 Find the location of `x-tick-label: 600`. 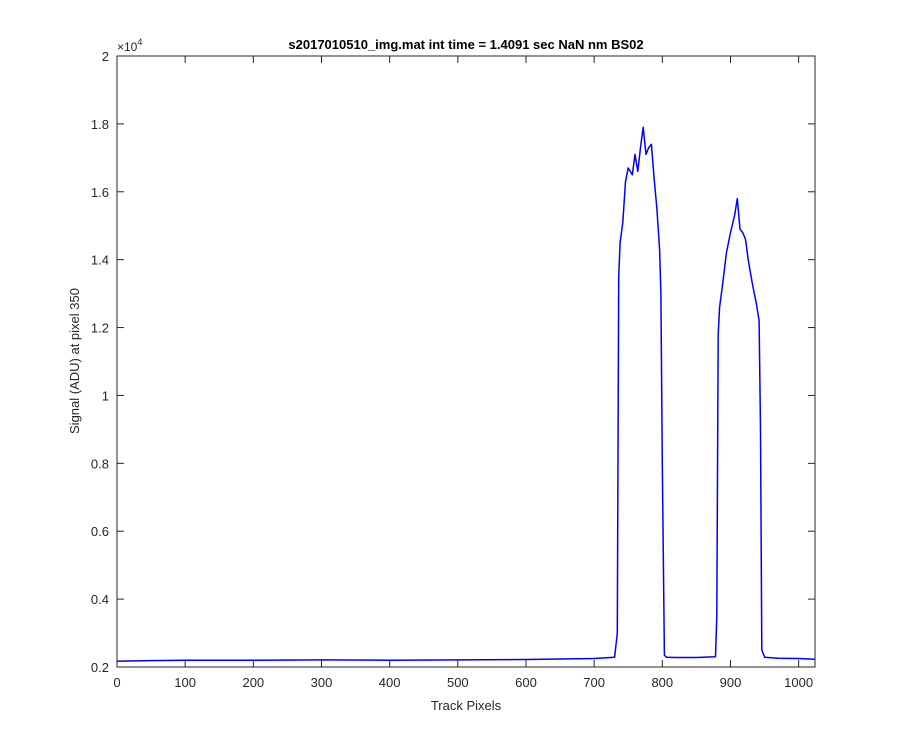

x-tick-label: 600 is located at coordinates (526, 682).